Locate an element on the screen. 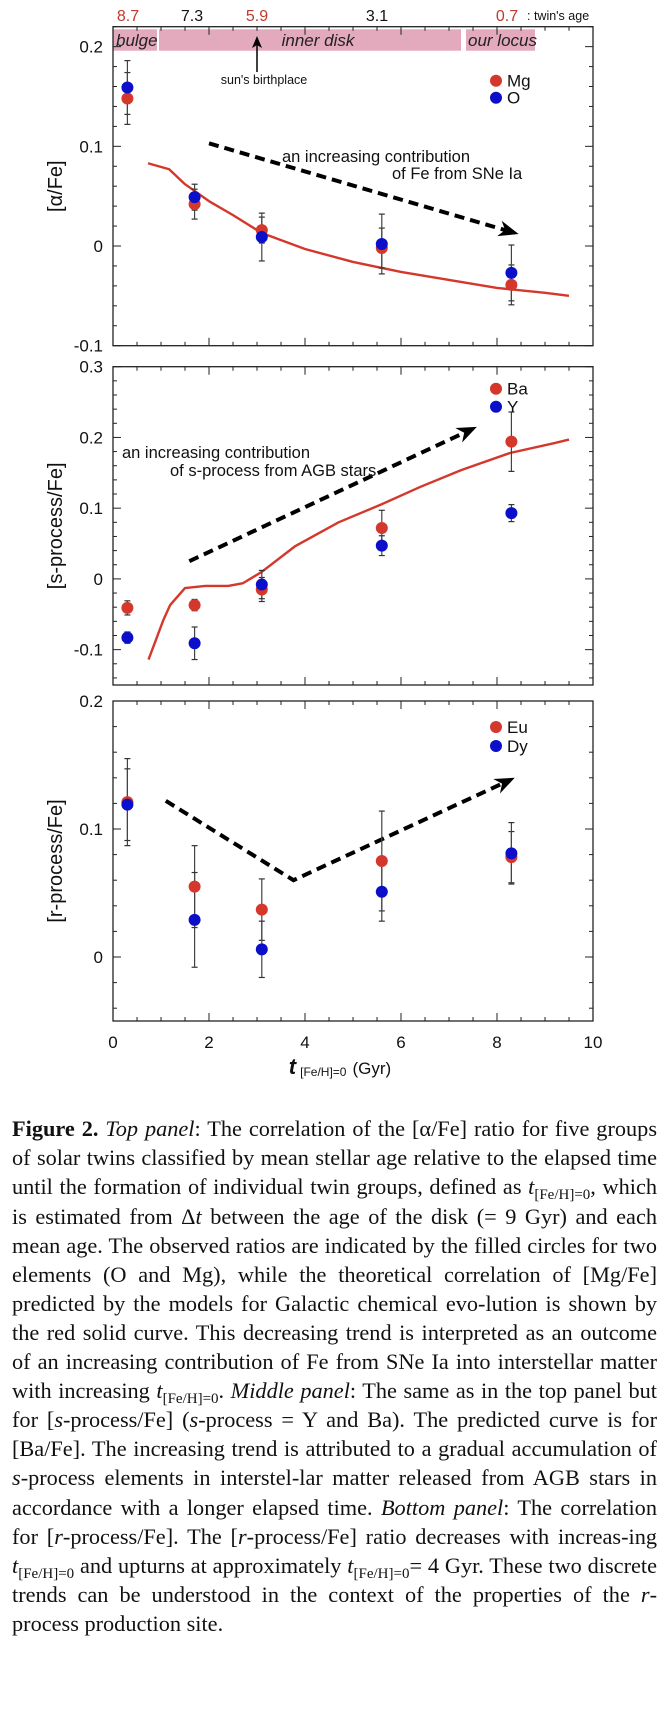  twin-age-axis-label: : twin's age is located at coordinates (558, 16).